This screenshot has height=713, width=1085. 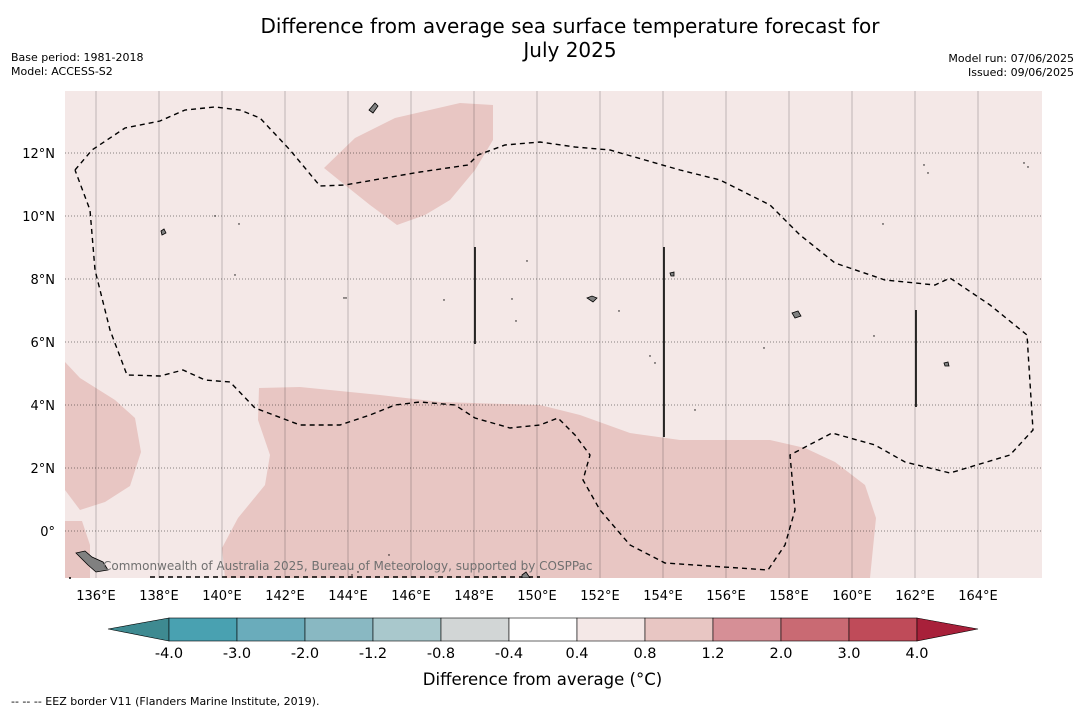 What do you see at coordinates (441, 654) in the screenshot?
I see `colorbar-tick-label: -0.8` at bounding box center [441, 654].